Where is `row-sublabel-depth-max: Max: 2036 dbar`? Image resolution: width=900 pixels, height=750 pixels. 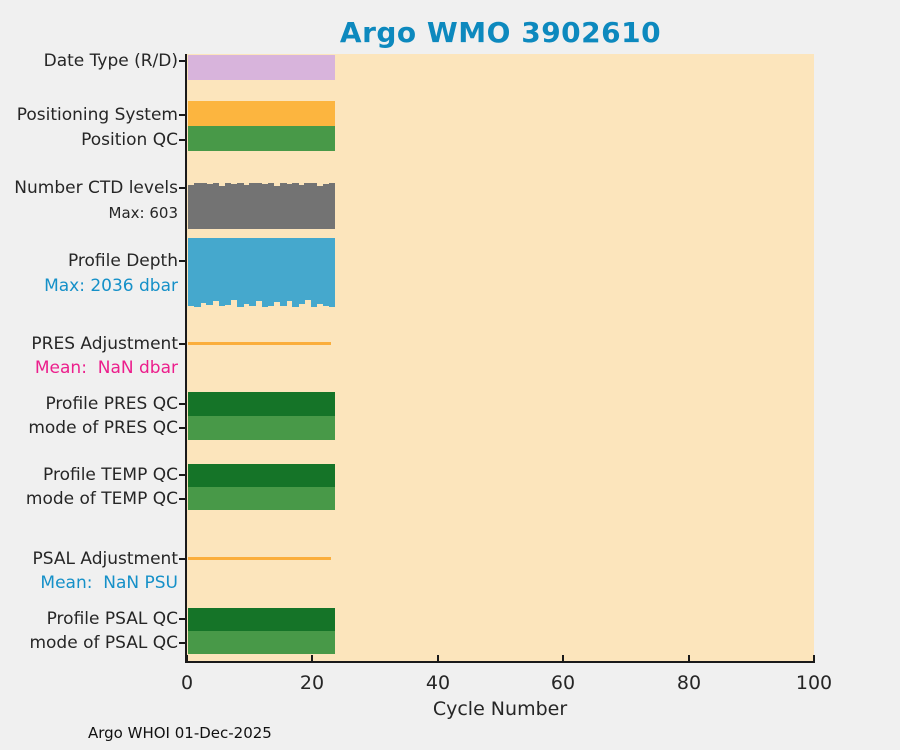 row-sublabel-depth-max: Max: 2036 dbar is located at coordinates (111, 286).